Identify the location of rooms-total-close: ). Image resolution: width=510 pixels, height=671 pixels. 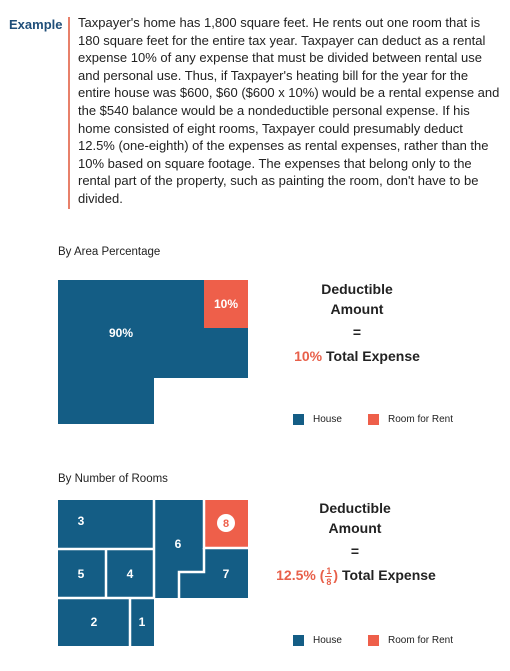
(336, 575).